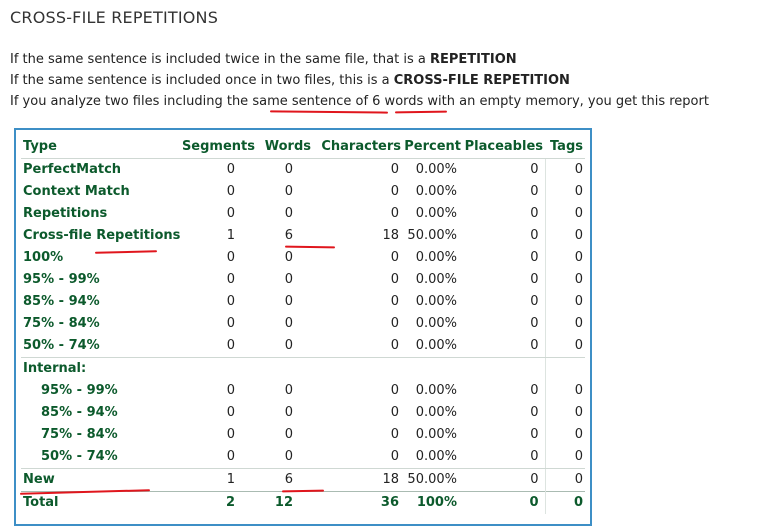 Image resolution: width=758 pixels, height=532 pixels. Describe the element at coordinates (303, 435) in the screenshot. I see `table-row: 75% - 84% 0 0 0 0.00% 0 0` at that location.